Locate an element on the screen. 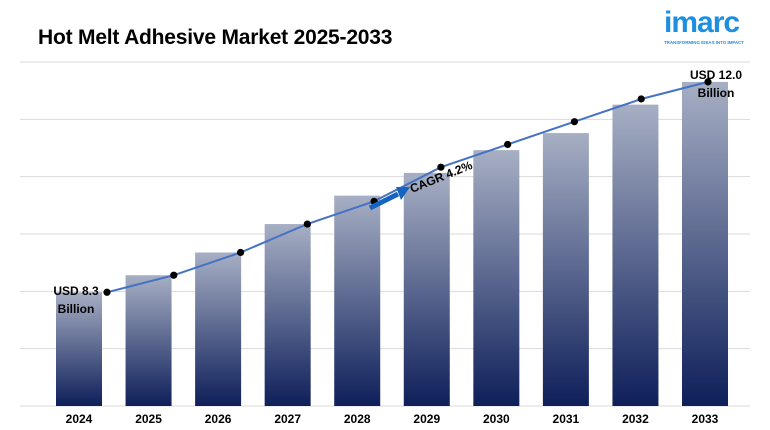 This screenshot has height=430, width=770. cagr-arrow-icon is located at coordinates (389, 199).